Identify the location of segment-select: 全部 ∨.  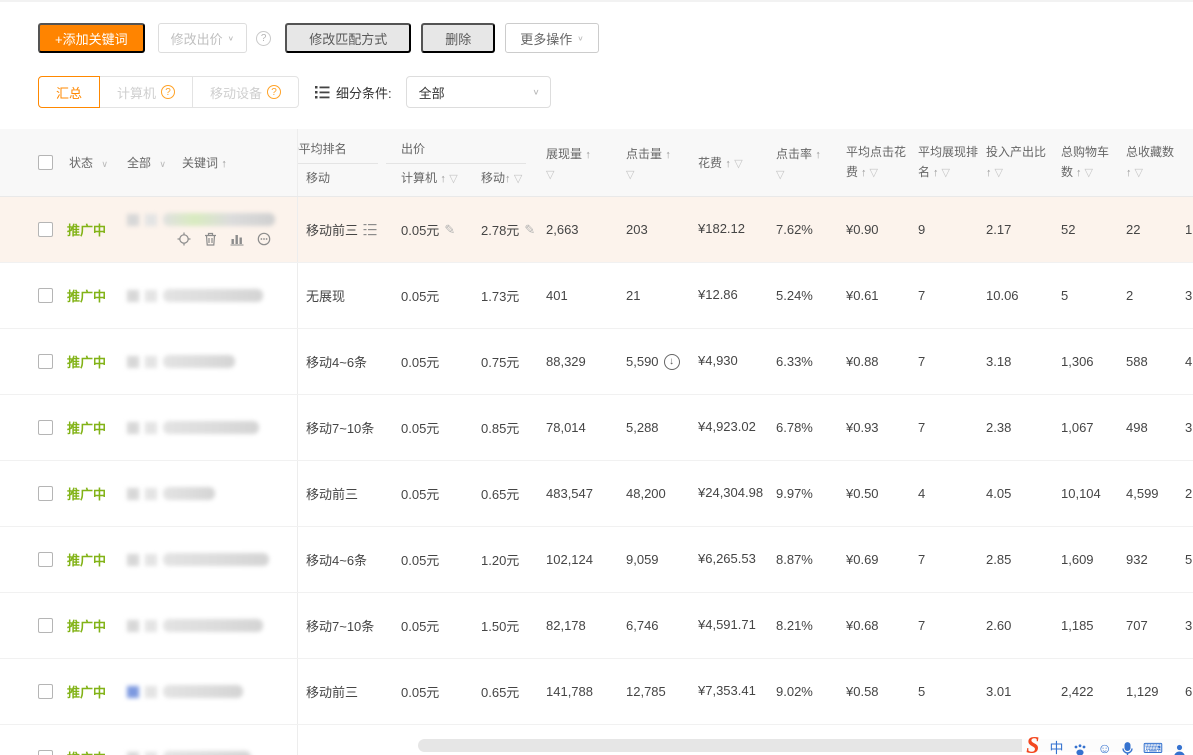
(478, 92).